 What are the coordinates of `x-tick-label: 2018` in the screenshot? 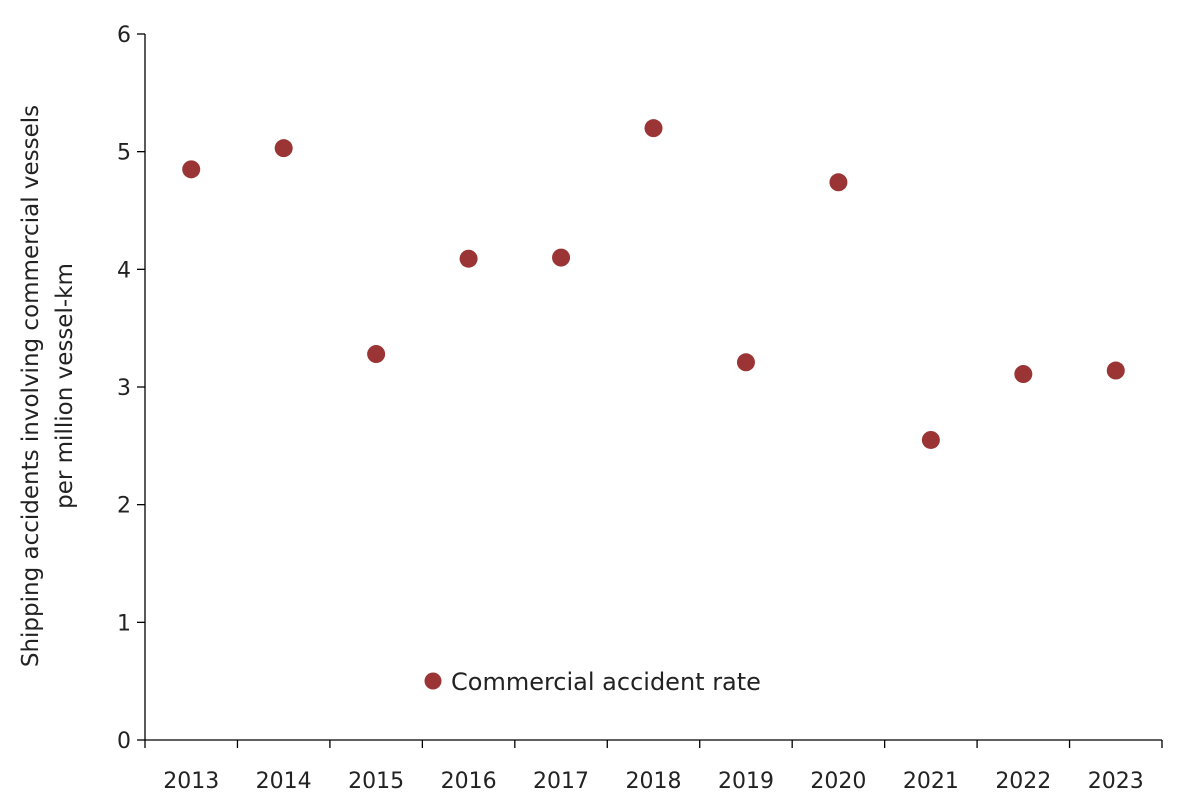 It's located at (654, 781).